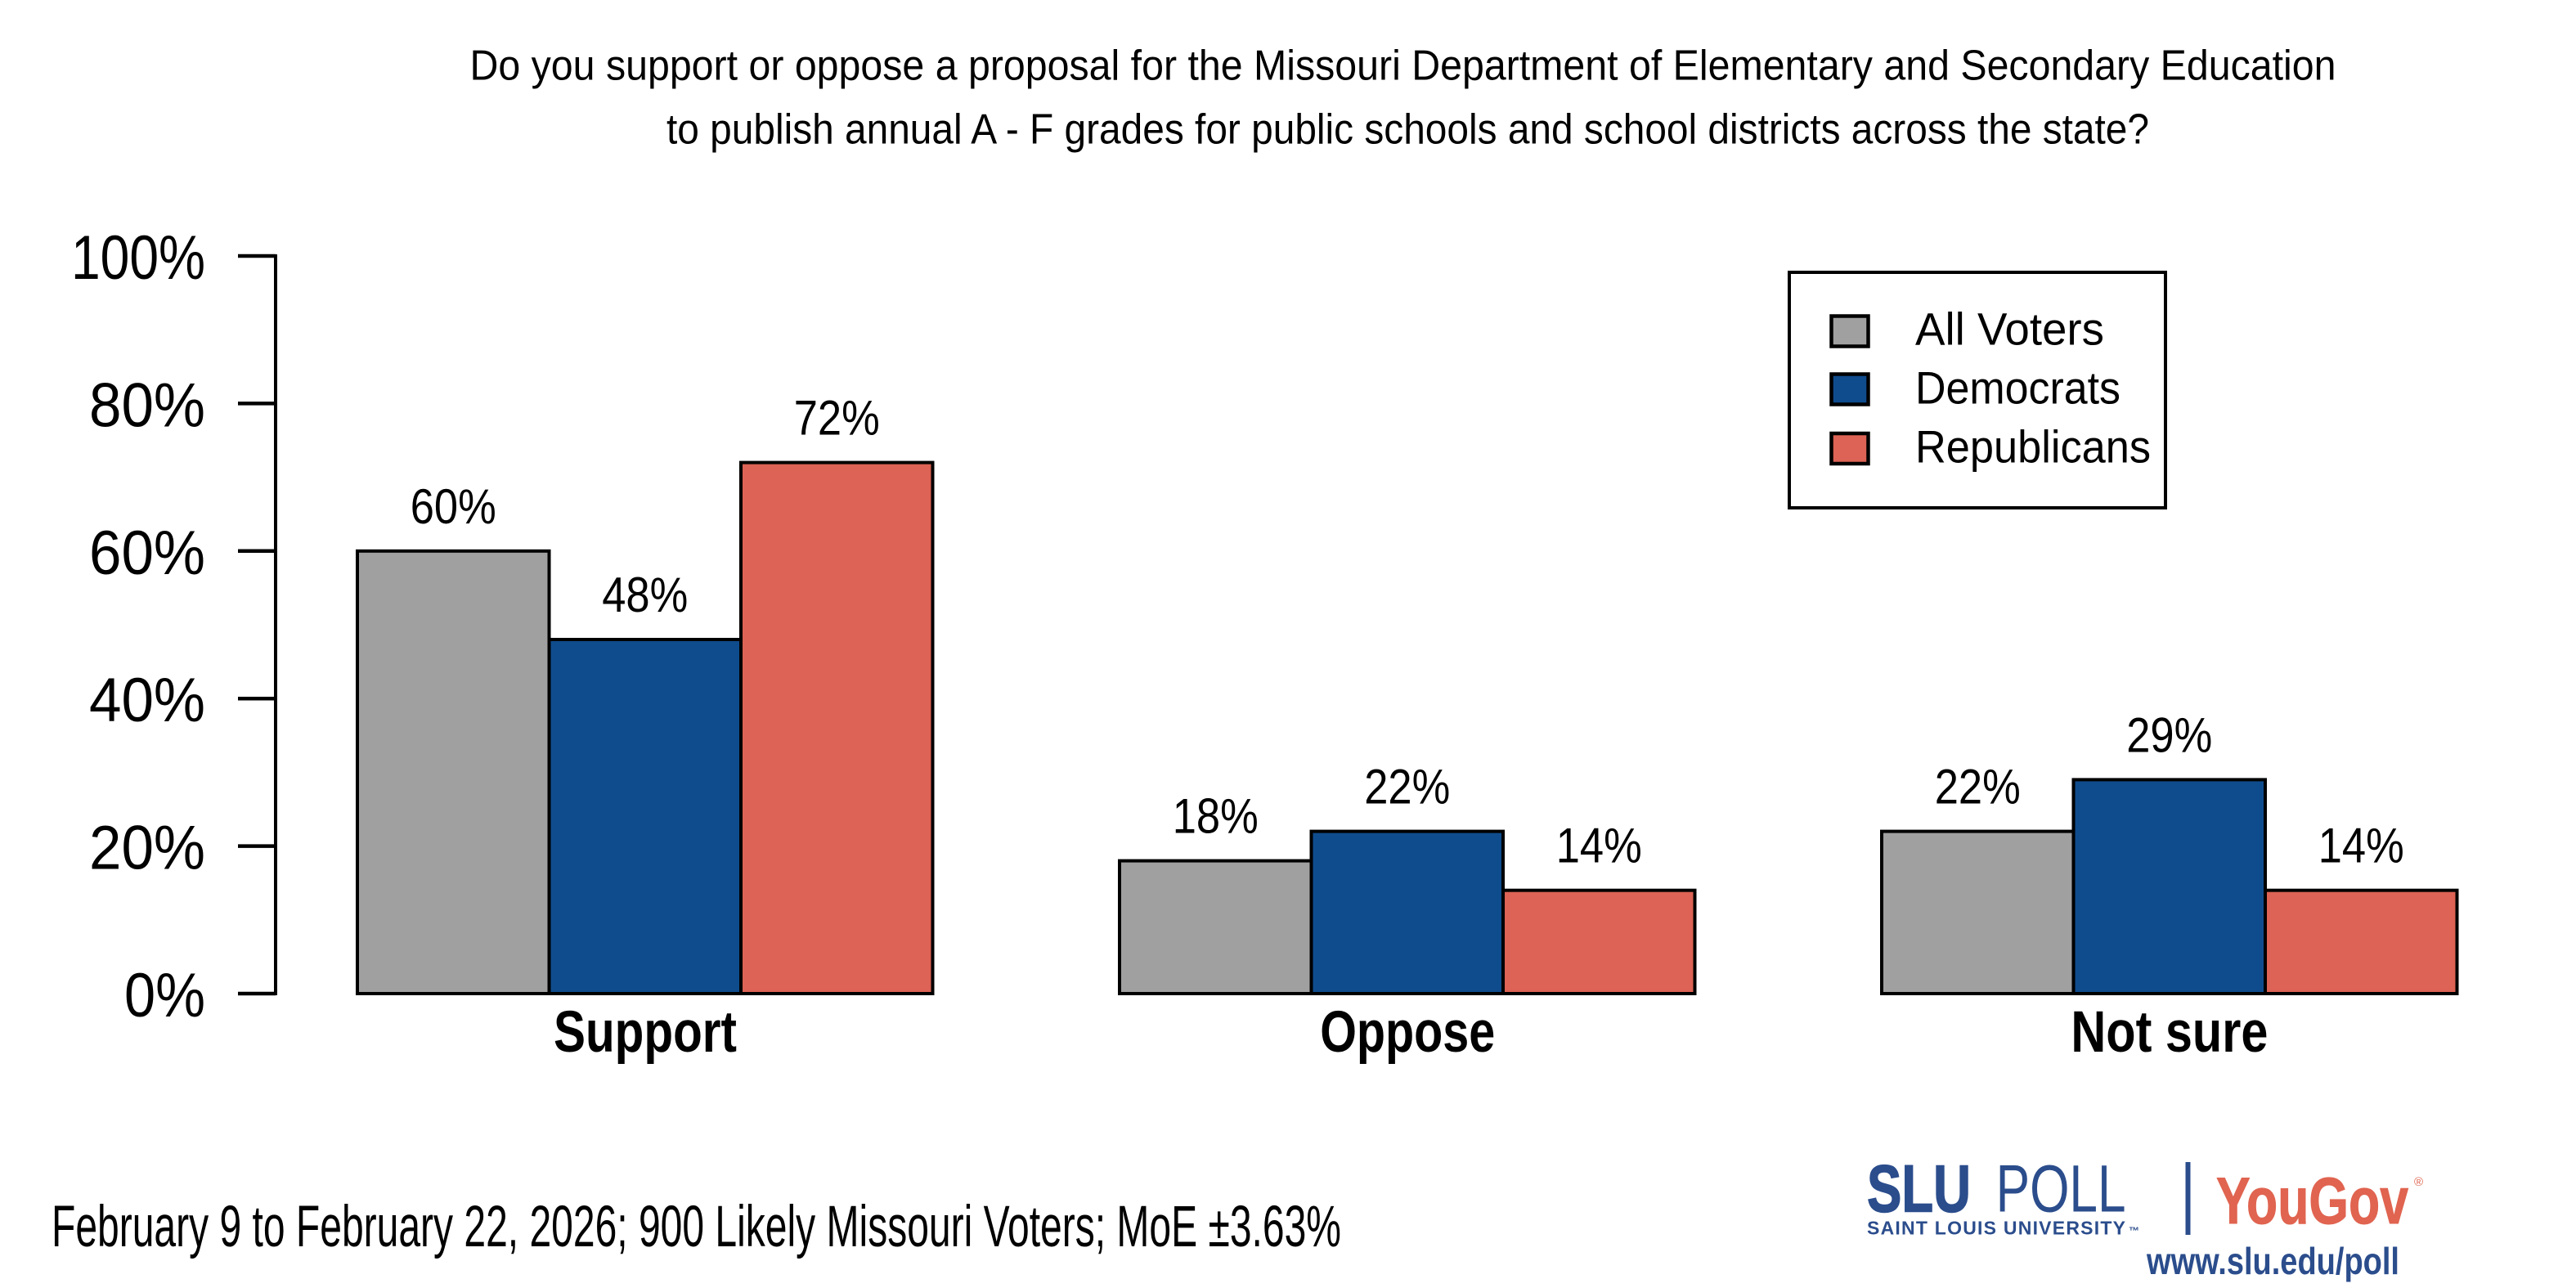  I want to click on svg-text: ™, so click(2134, 1231).